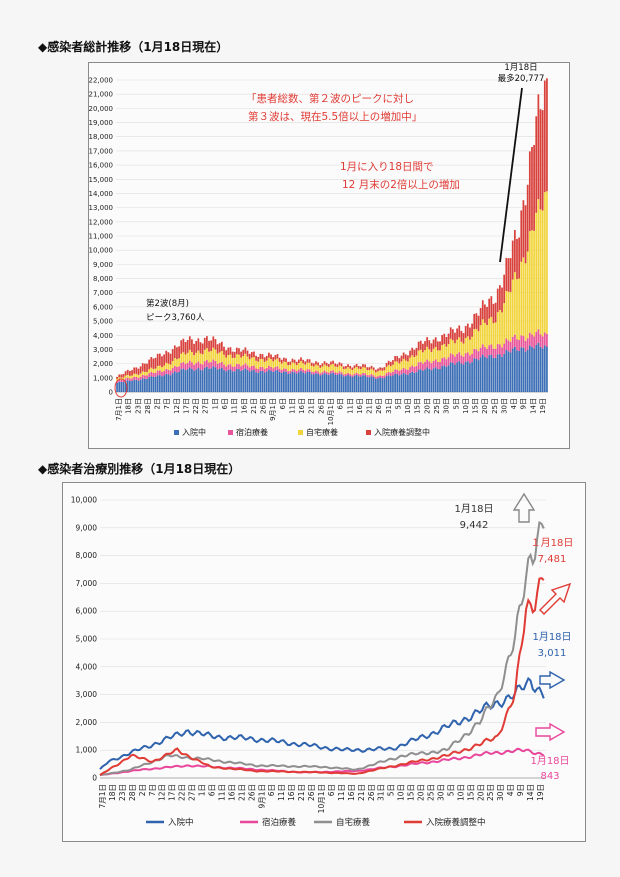 This screenshot has height=877, width=620. Describe the element at coordinates (152, 790) in the screenshot. I see `x-tick-label: 7日` at that location.